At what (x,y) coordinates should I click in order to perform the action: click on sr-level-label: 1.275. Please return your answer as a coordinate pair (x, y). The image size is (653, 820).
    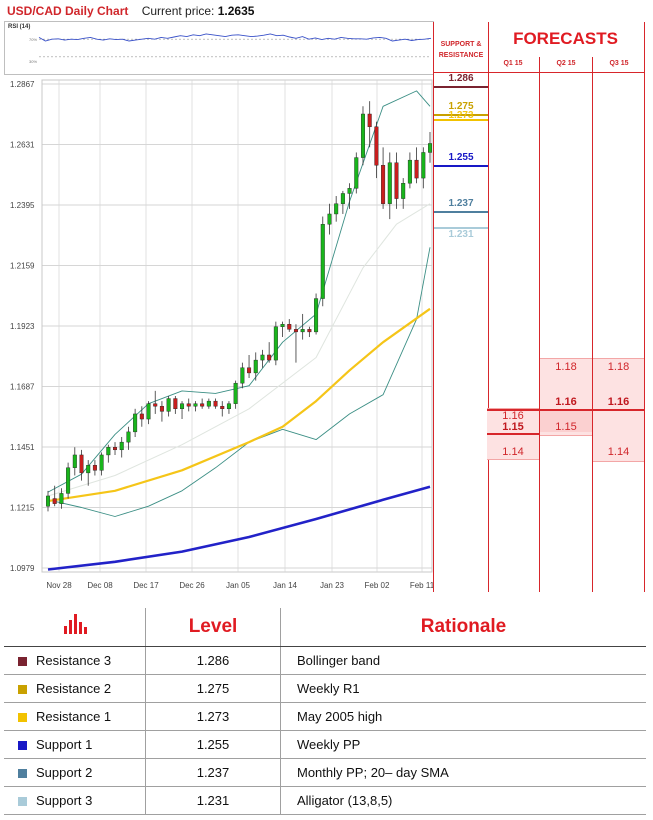
    Looking at the image, I should click on (461, 106).